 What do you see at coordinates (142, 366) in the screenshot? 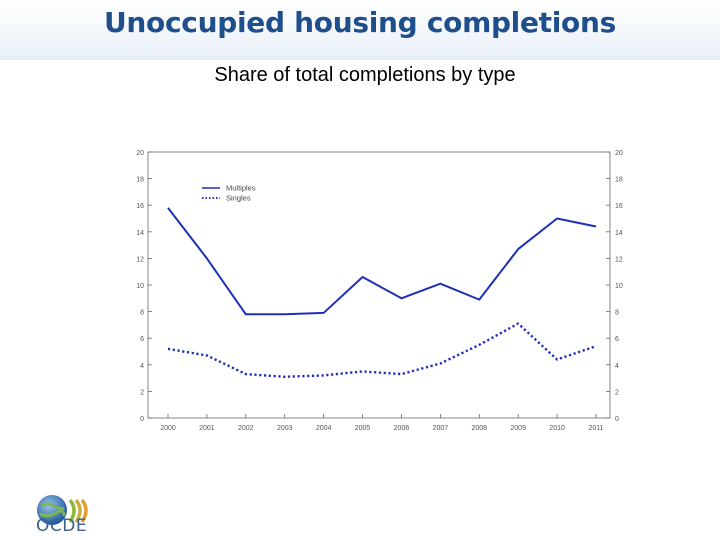
I see `y-tick-label-left: 4` at bounding box center [142, 366].